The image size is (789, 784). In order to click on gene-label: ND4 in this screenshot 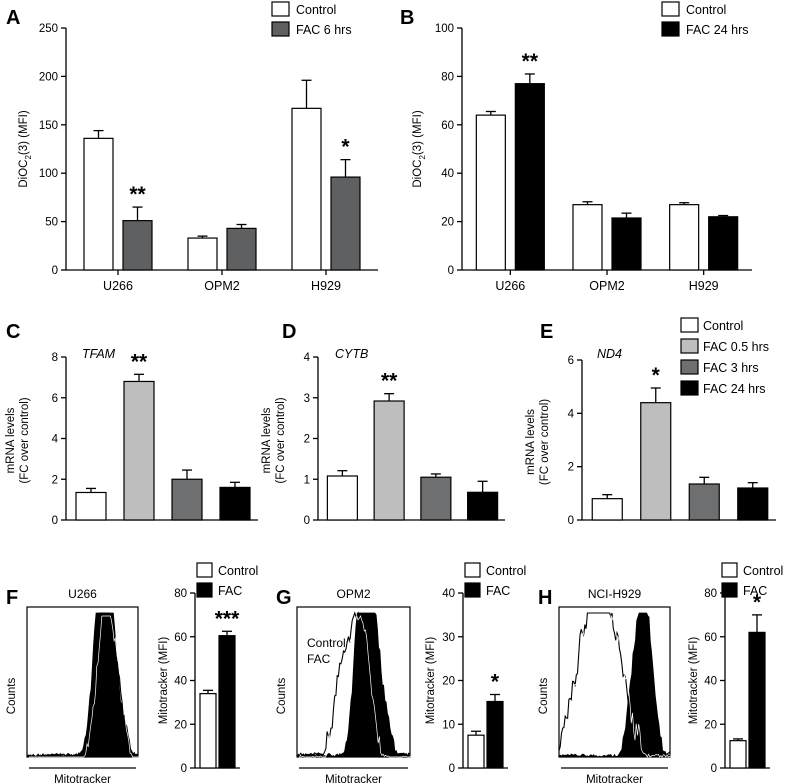, I will do `click(609, 354)`.